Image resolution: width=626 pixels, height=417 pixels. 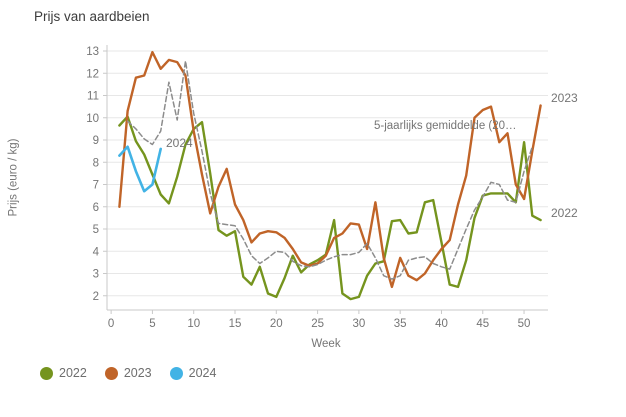 What do you see at coordinates (96, 252) in the screenshot?
I see `y-tick-label-4: 4` at bounding box center [96, 252].